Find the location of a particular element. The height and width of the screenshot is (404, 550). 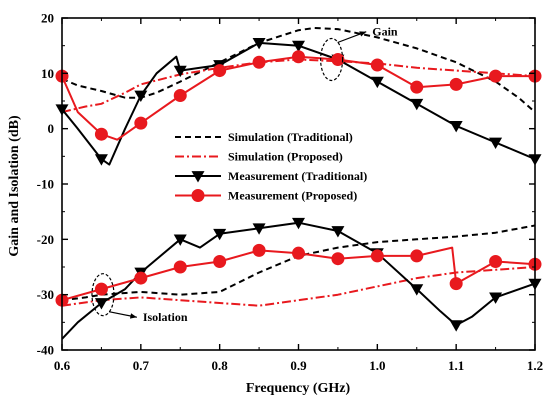

y-tick-label-1: -30 is located at coordinates (45, 294).